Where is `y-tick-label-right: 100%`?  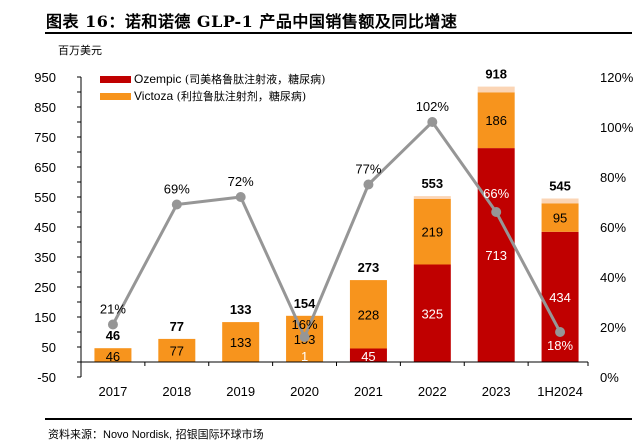
y-tick-label-right: 100% is located at coordinates (617, 127).